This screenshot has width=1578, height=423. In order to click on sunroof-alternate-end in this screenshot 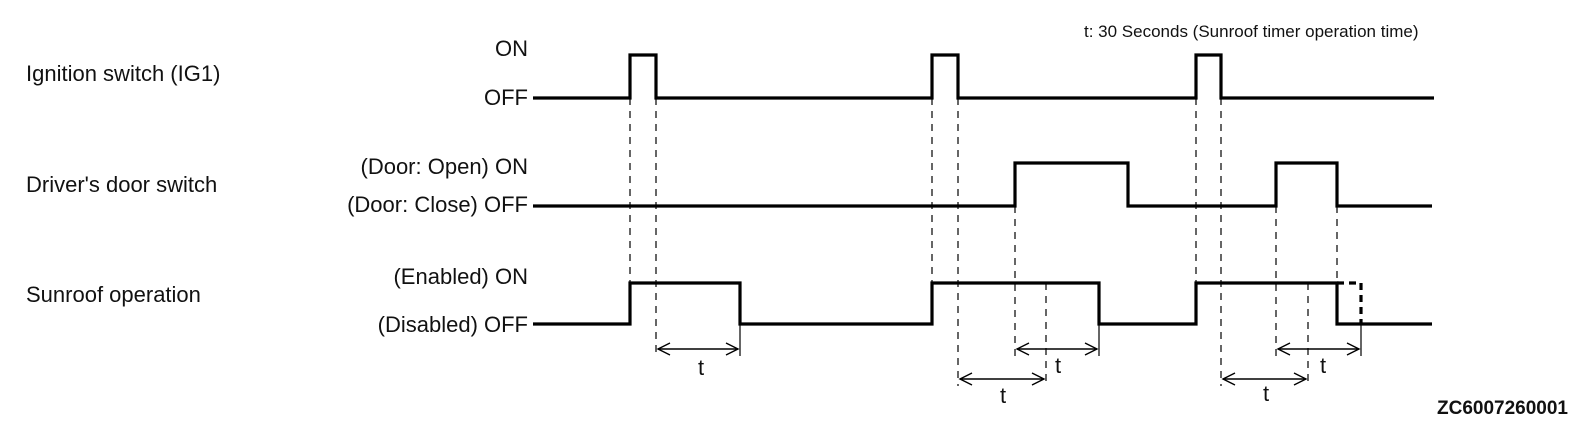, I will do `click(1350, 302)`.